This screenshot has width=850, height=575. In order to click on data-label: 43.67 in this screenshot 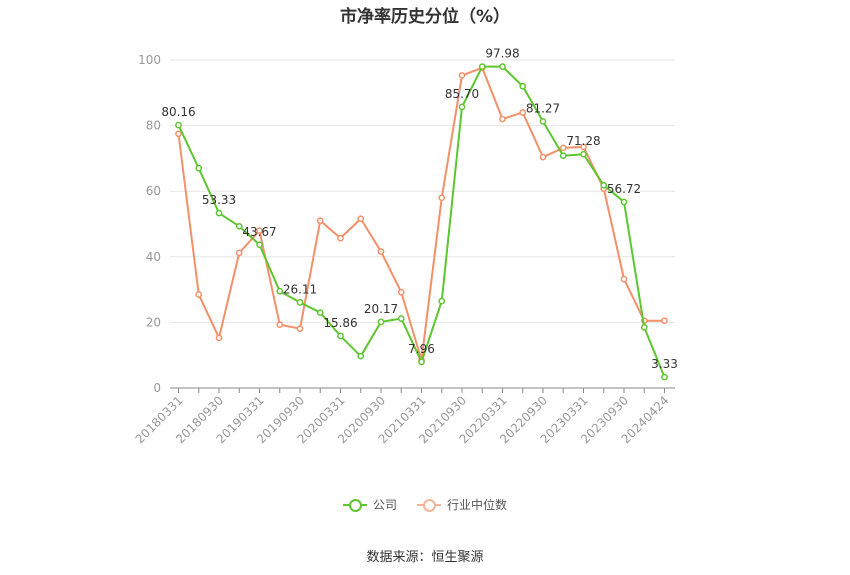, I will do `click(259, 232)`.